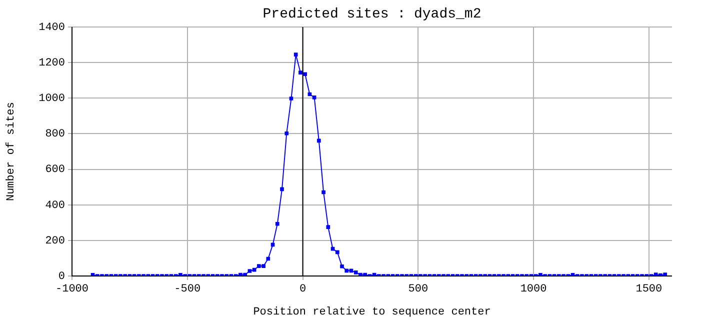  I want to click on y-tick-label: 1000, so click(51, 99).